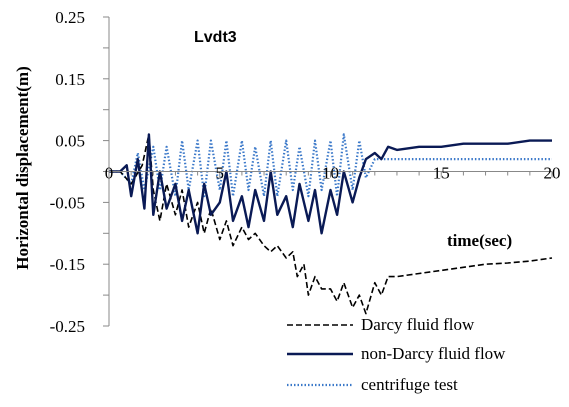  I want to click on x-tick-label: 0, so click(109, 173).